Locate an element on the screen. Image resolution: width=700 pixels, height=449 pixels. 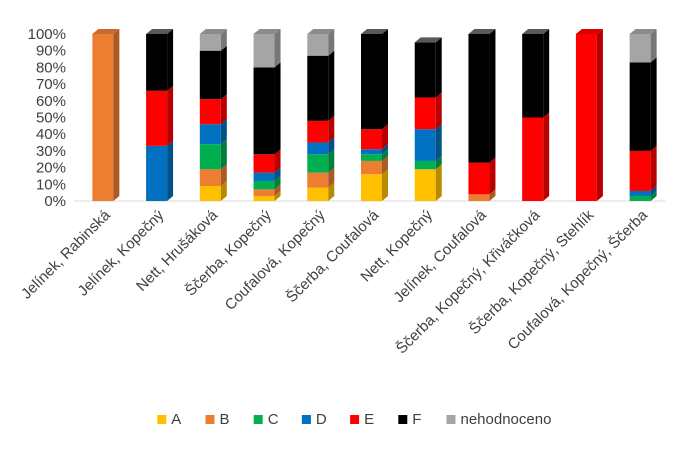
y-tick-label: 60% is located at coordinates (51, 101).